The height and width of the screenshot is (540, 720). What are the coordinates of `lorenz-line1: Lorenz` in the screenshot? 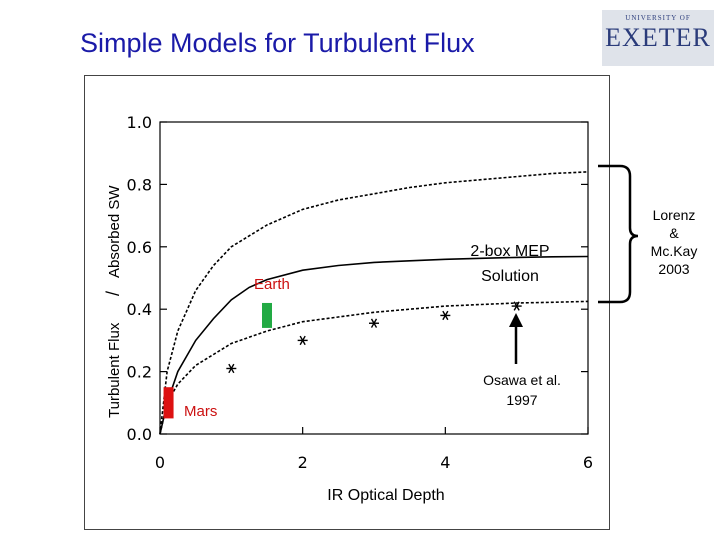 It's located at (674, 215).